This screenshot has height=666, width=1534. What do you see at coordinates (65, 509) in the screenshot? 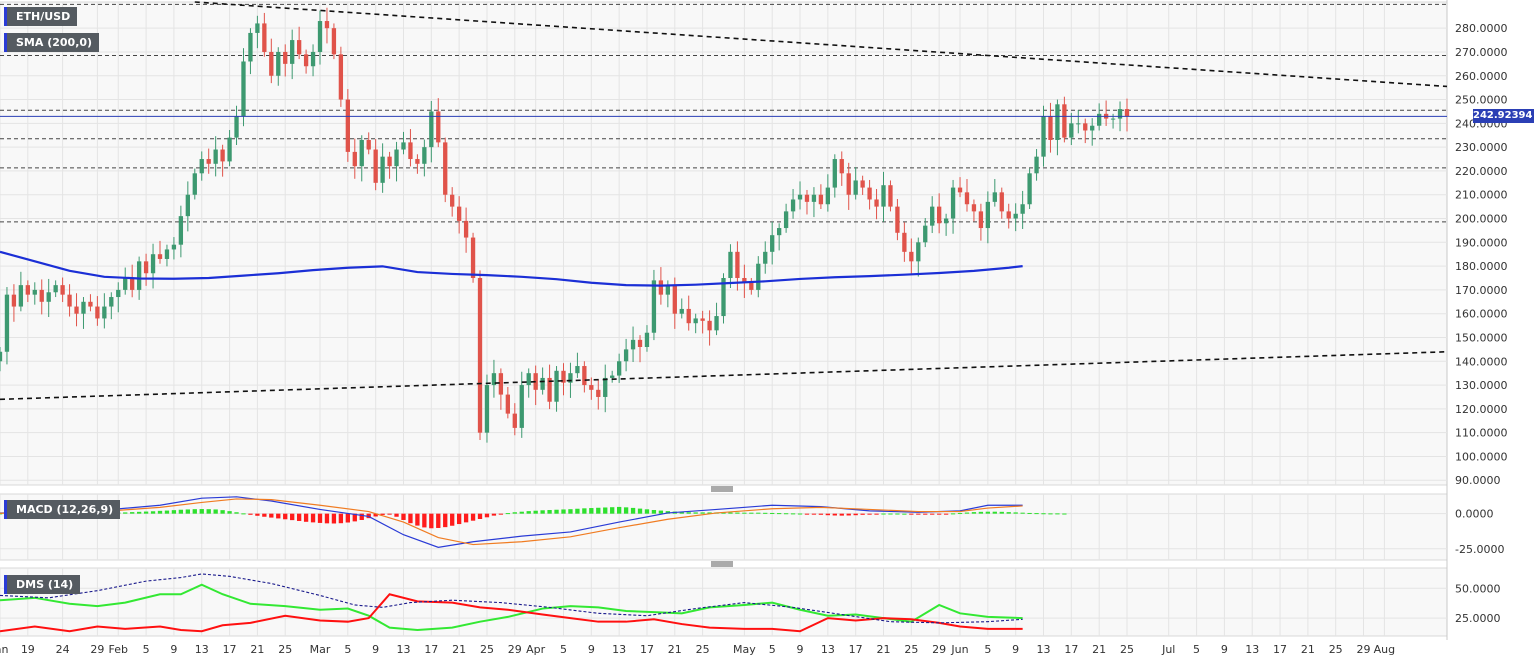
I see `macd-label: MACD (12,26,9)` at bounding box center [65, 509].